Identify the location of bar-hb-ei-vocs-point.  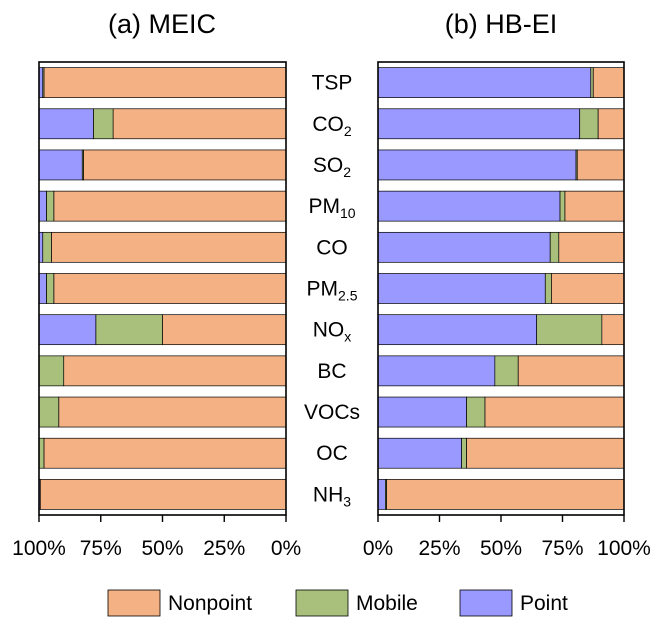
(422, 412).